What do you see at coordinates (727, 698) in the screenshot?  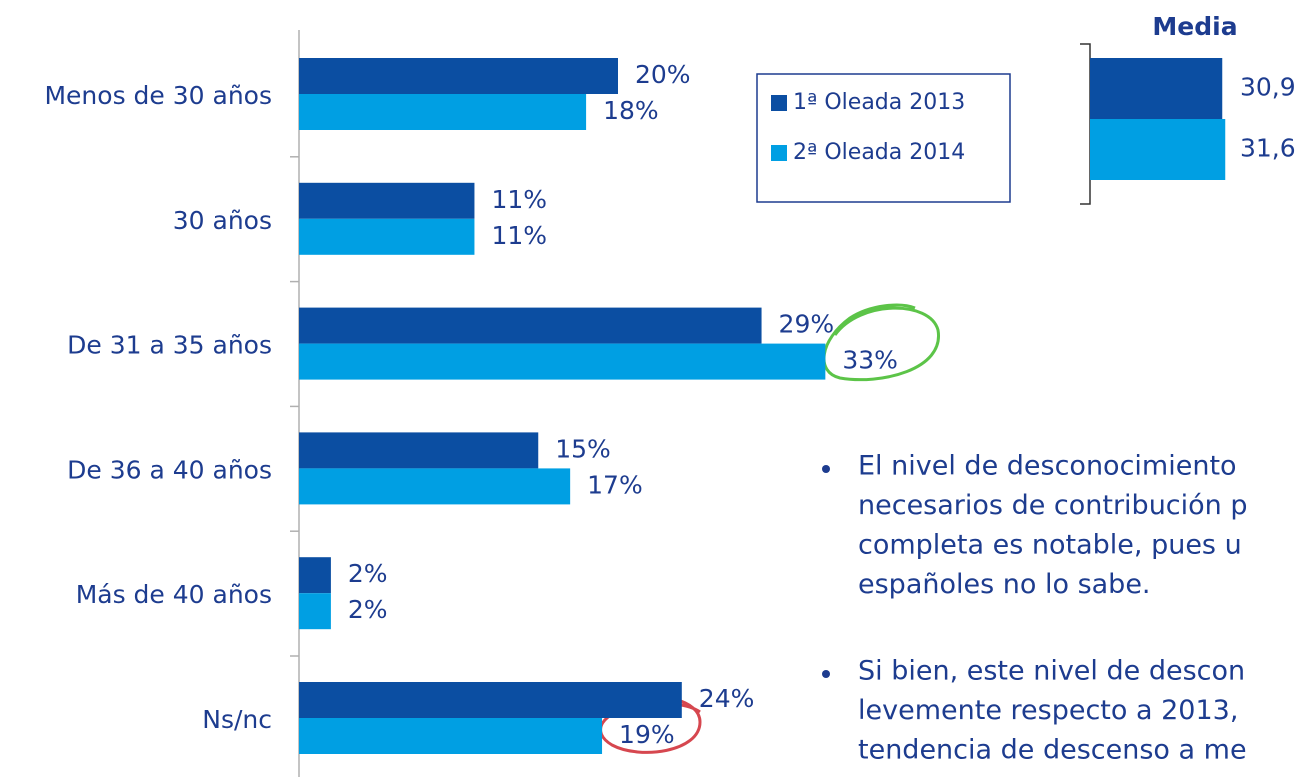 I see `value-label: 24%` at bounding box center [727, 698].